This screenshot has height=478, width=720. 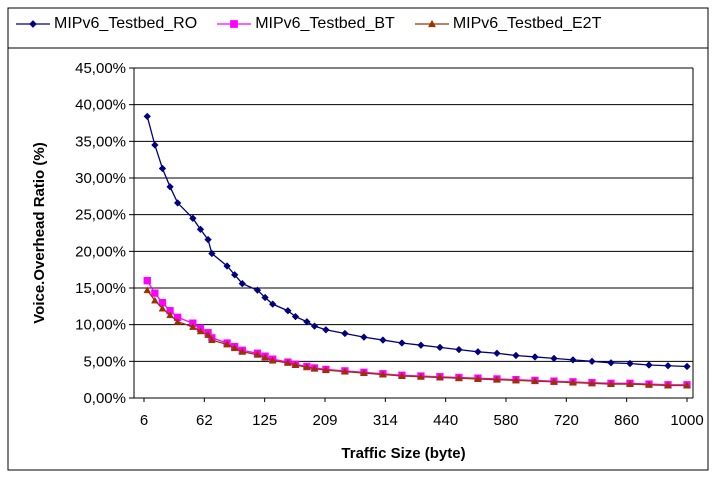 What do you see at coordinates (626, 420) in the screenshot?
I see `x-tick-label: 860` at bounding box center [626, 420].